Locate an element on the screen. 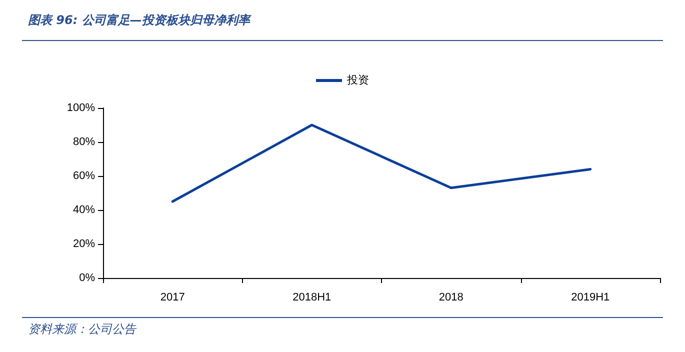 The image size is (685, 352). y-tick-label: 60% is located at coordinates (84, 176).